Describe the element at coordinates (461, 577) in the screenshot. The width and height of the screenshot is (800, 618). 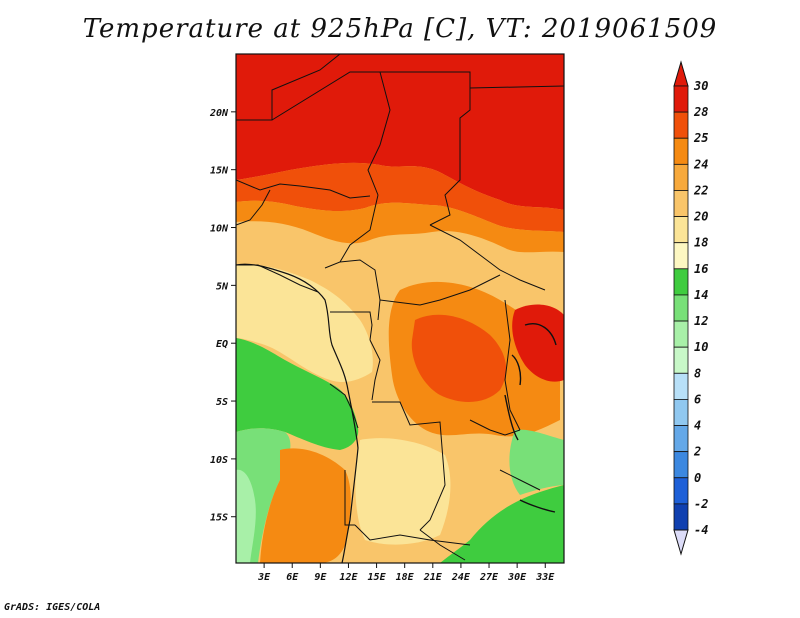
I see `lon-tick-label: 24E` at that location.